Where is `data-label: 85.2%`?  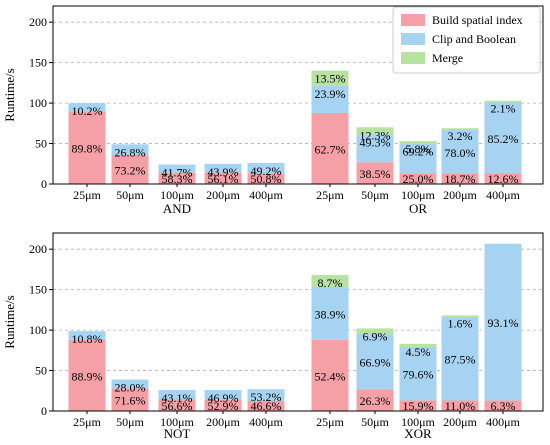 data-label: 85.2% is located at coordinates (503, 139).